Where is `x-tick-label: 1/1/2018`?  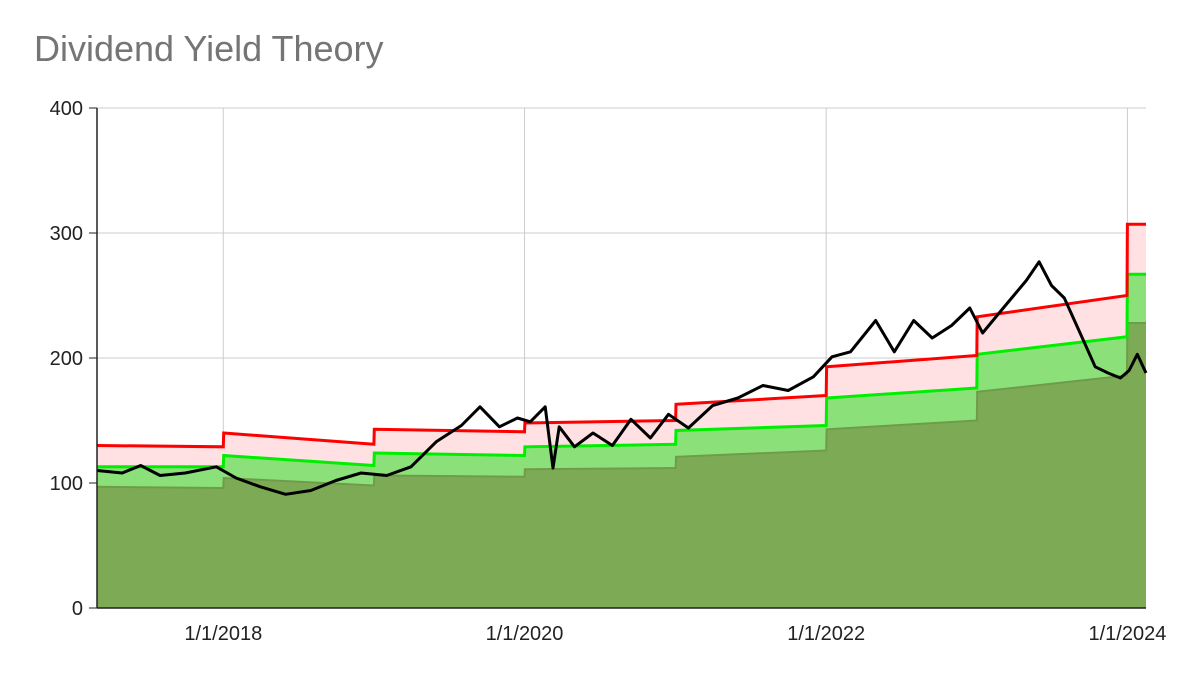 x-tick-label: 1/1/2018 is located at coordinates (223, 634).